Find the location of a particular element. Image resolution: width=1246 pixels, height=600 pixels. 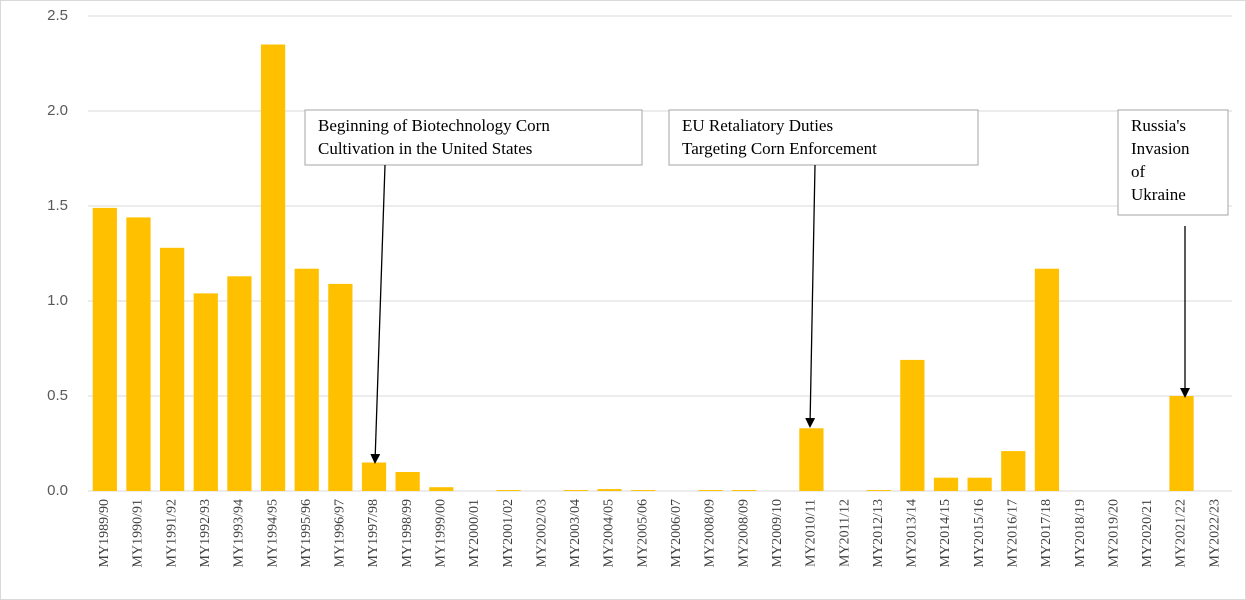

x-tick-label: MY2003/04 is located at coordinates (575, 533).